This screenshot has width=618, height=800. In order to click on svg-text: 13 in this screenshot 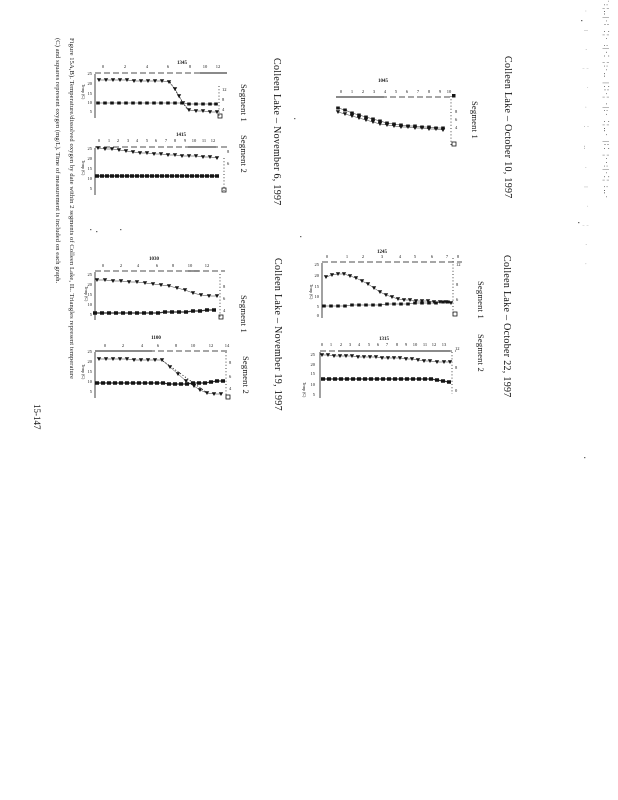, I will do `click(444, 344)`.